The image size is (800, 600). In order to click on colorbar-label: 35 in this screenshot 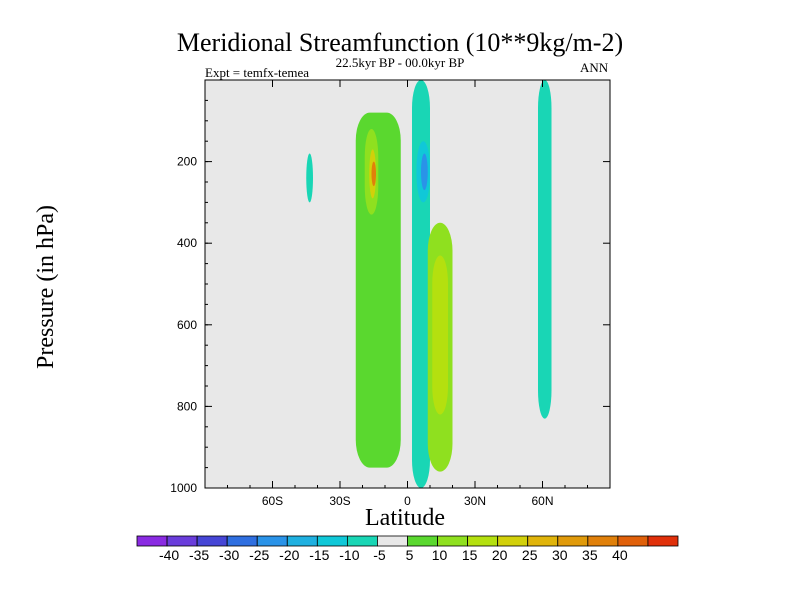, I will do `click(590, 555)`.